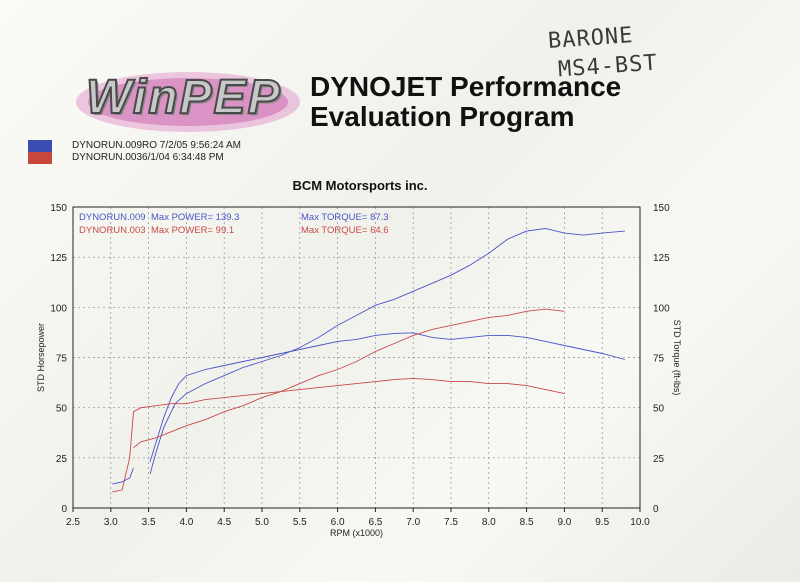 The width and height of the screenshot is (800, 582). What do you see at coordinates (466, 86) in the screenshot?
I see `program-title-line1: DYNOJET Performance` at bounding box center [466, 86].